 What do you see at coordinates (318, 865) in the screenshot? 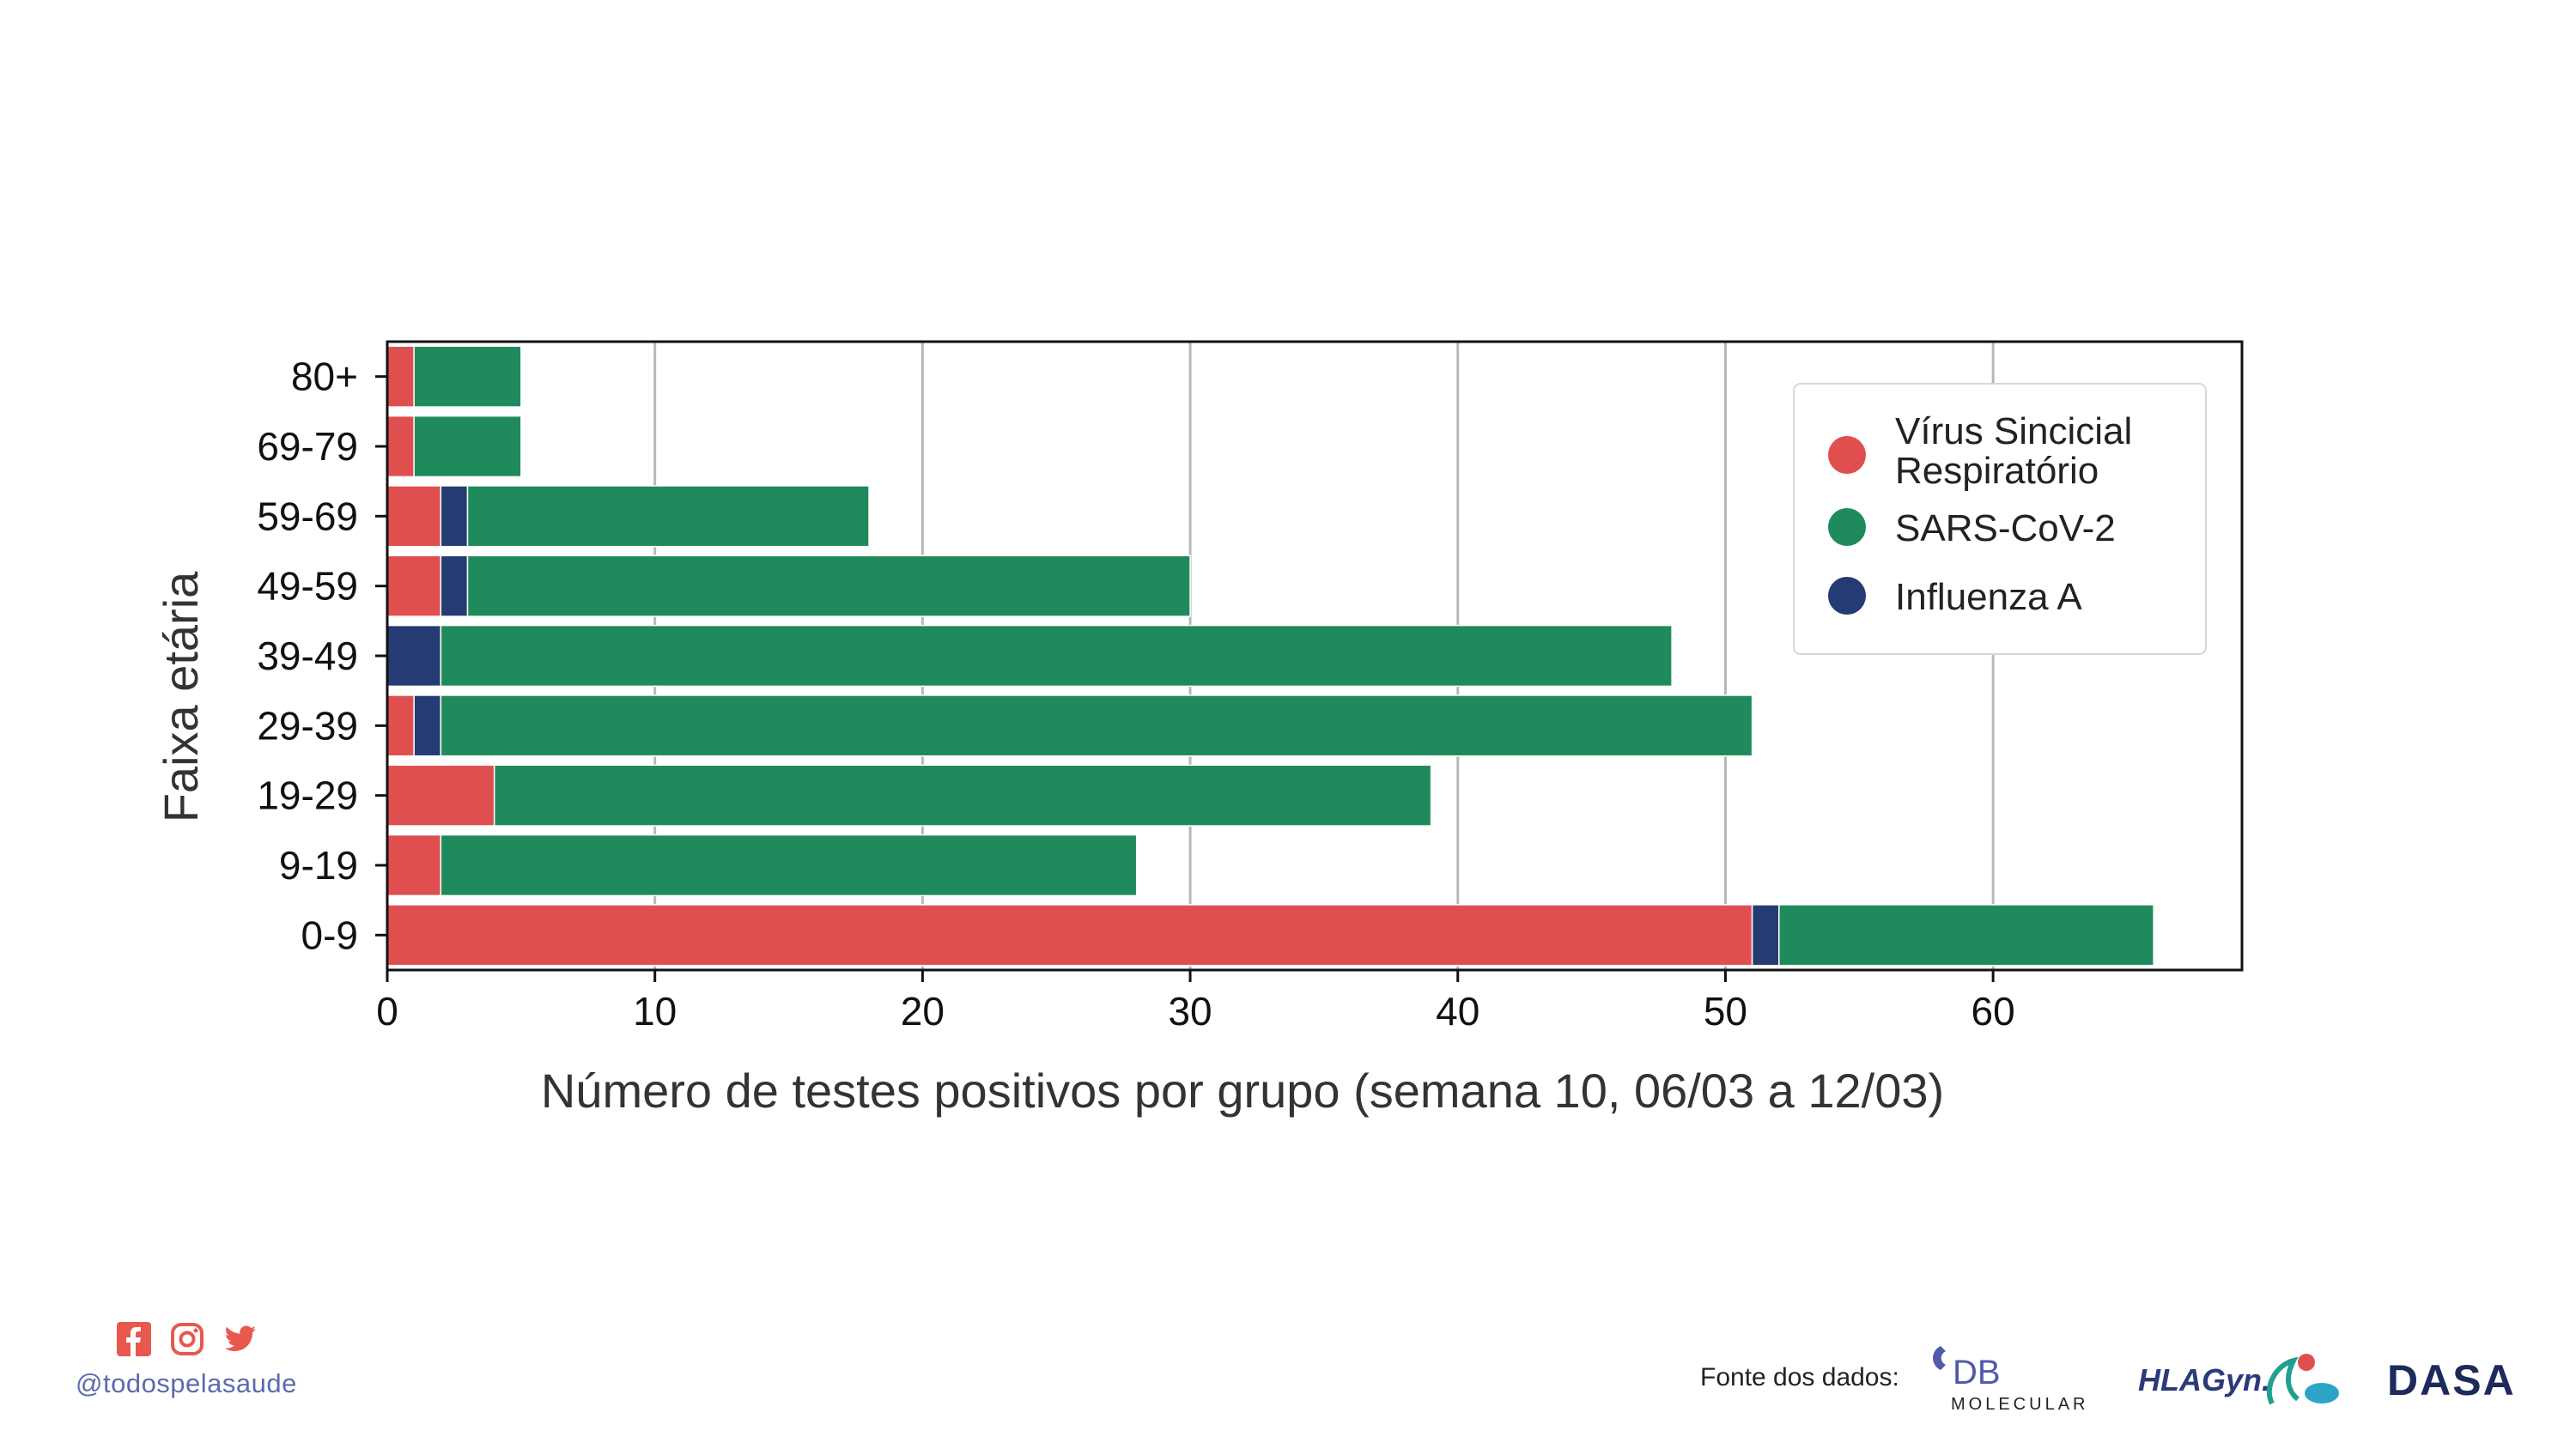
I see `y-tick-label: 9-19` at bounding box center [318, 865].